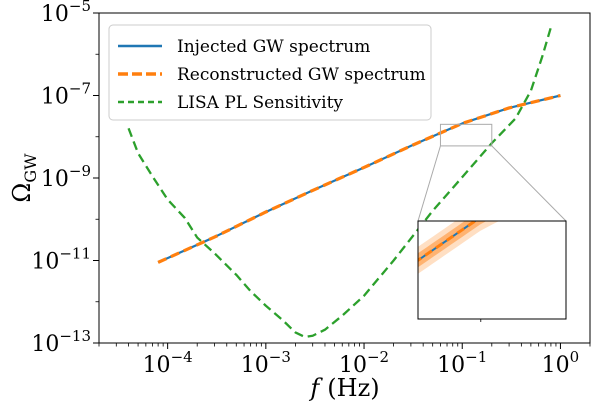  I want to click on x-tick-label: 10⁻⁴, so click(168, 363).